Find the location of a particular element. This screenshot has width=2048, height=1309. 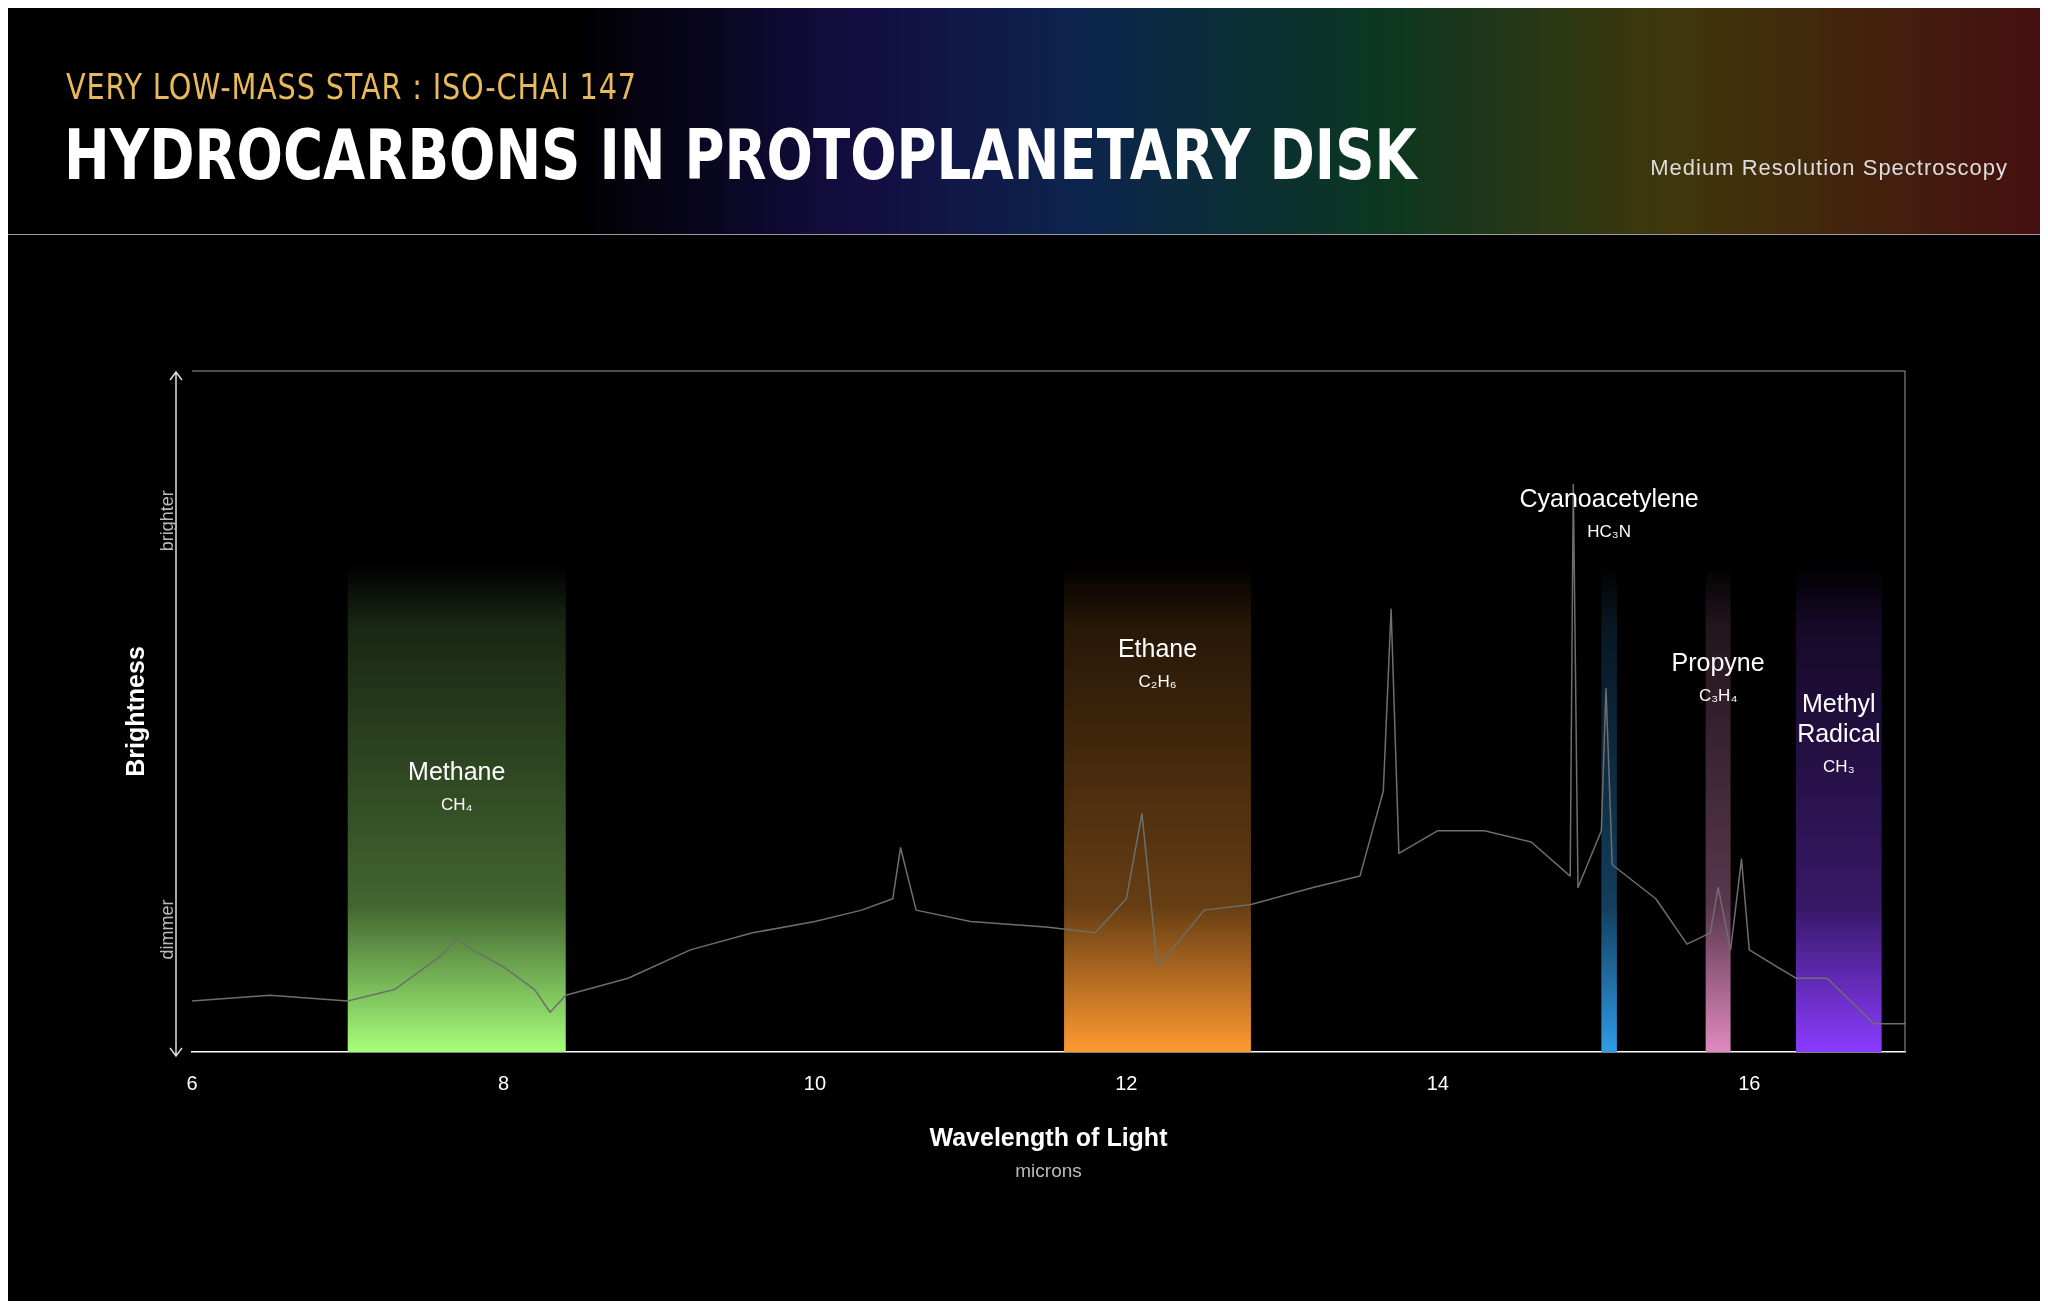

band-label: Ethane C₂H₆ is located at coordinates (1157, 663).